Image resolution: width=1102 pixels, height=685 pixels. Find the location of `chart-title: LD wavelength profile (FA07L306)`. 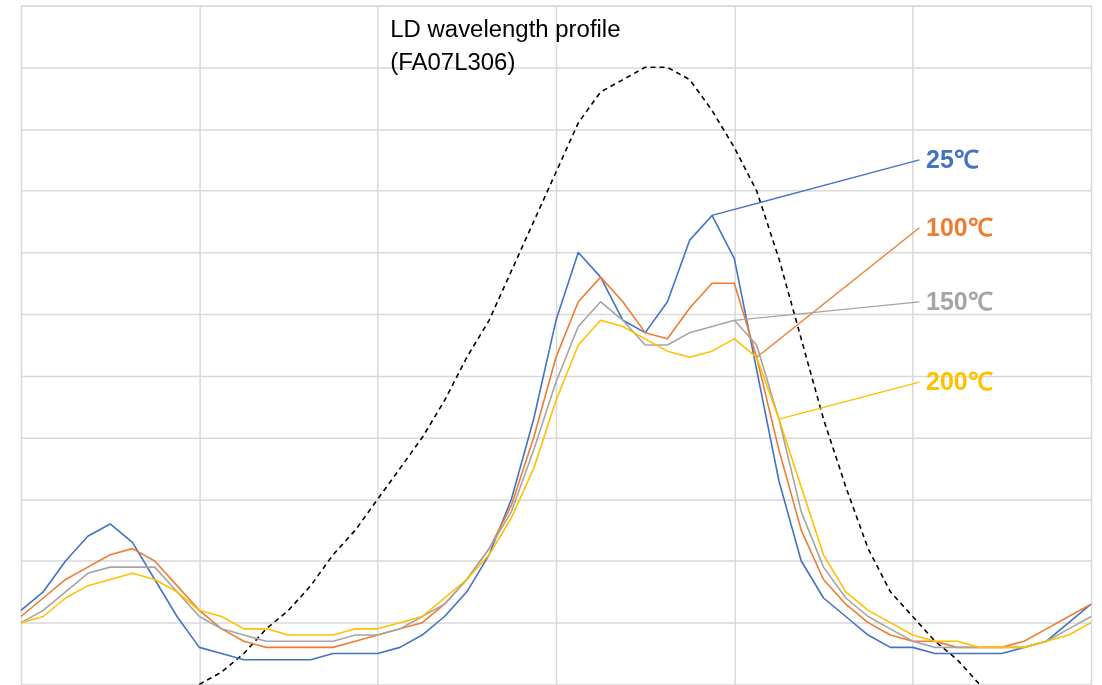

chart-title: LD wavelength profile (FA07L306) is located at coordinates (505, 45).